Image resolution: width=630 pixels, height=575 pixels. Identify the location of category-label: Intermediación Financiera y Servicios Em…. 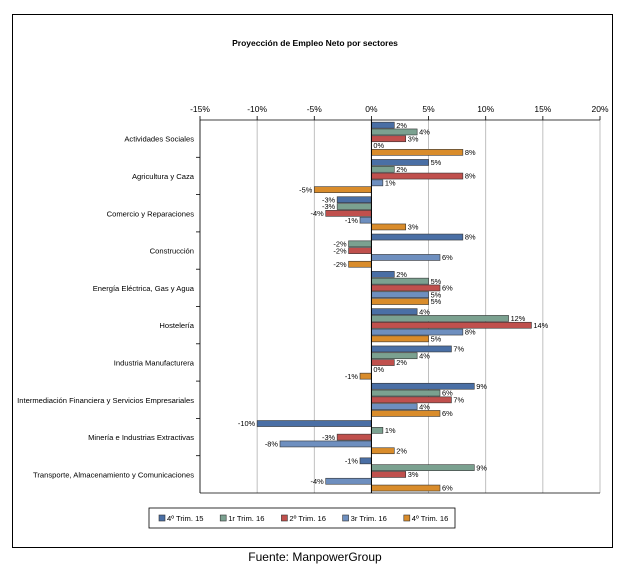
(105, 400).